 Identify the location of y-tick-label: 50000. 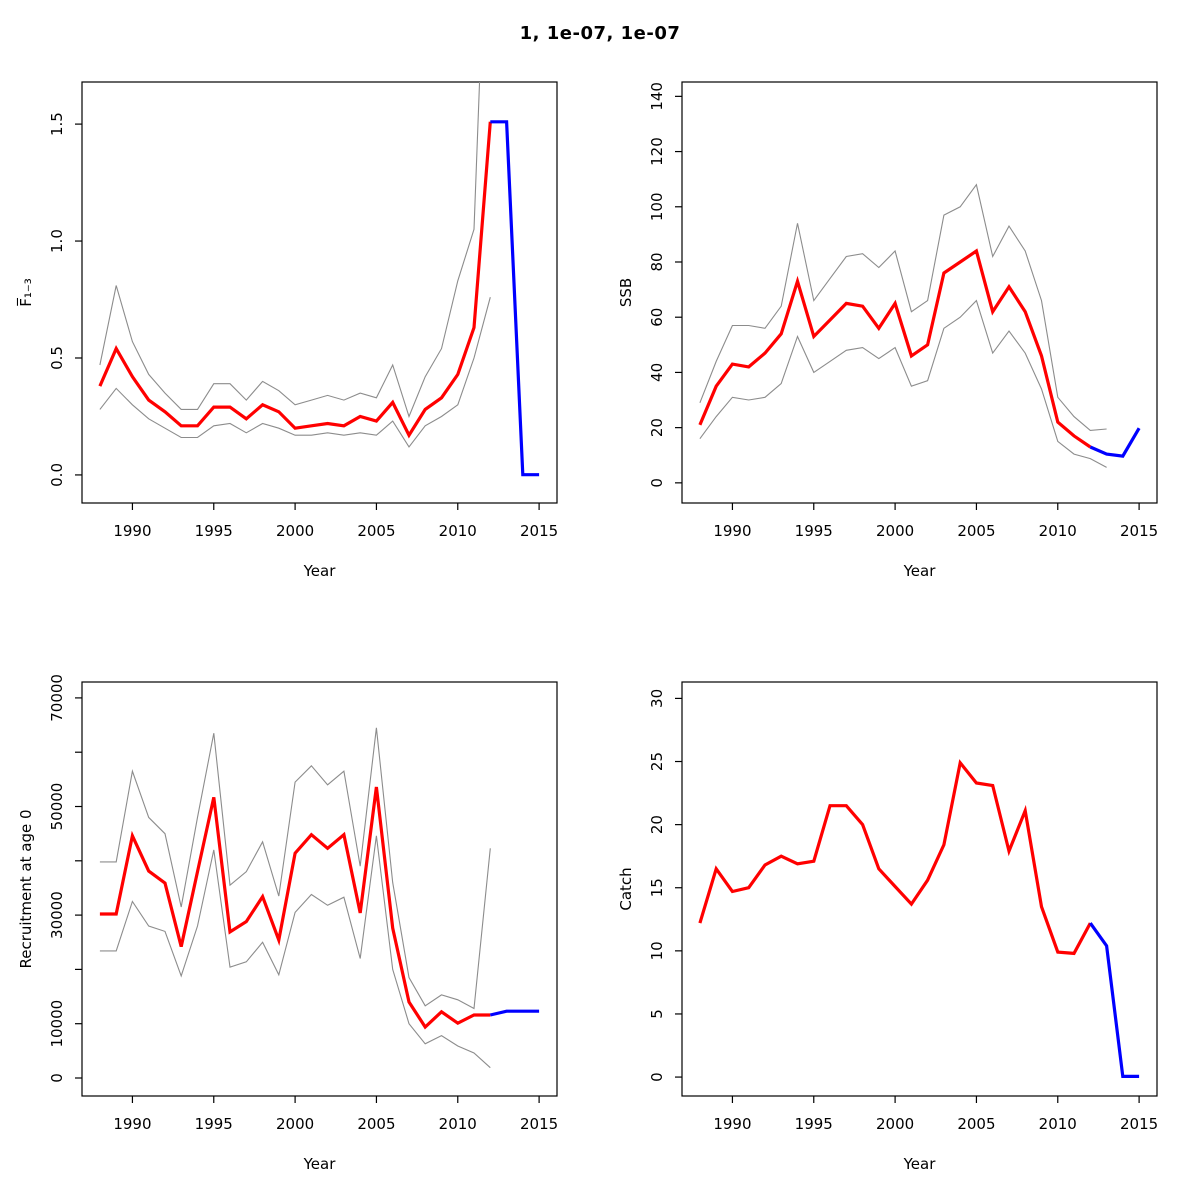
(57, 807).